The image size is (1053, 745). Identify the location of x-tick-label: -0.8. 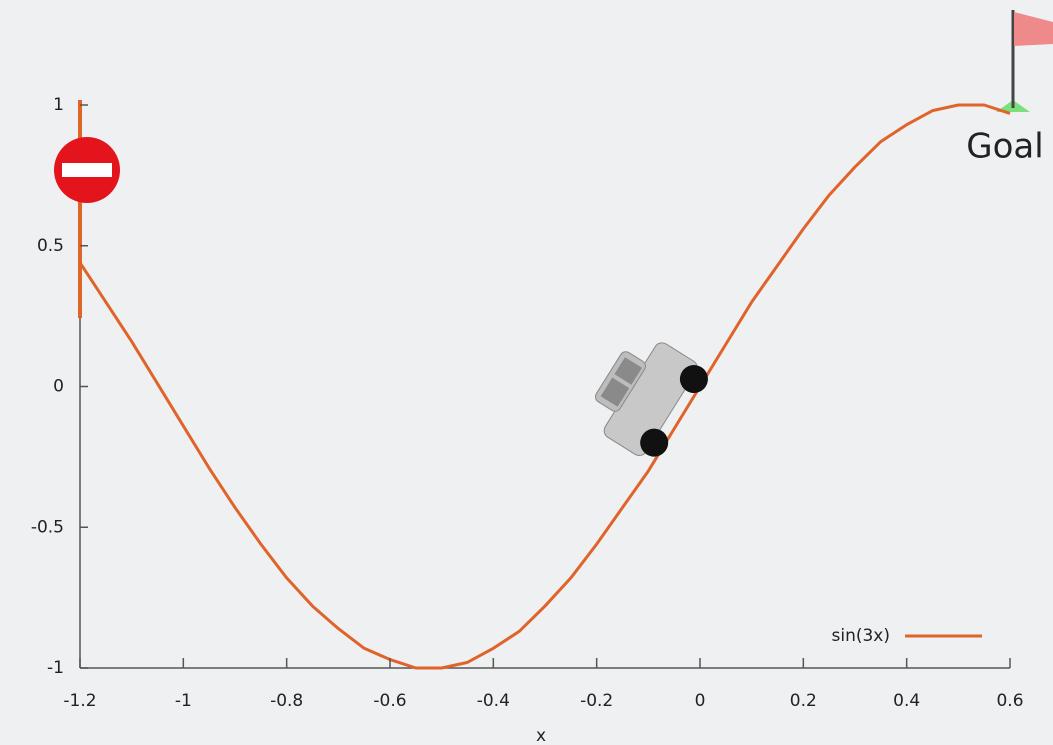
(286, 701).